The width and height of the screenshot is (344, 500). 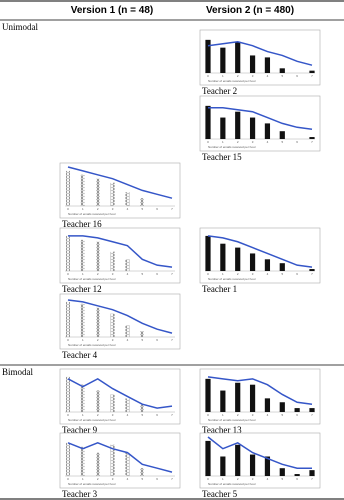 What do you see at coordinates (222, 157) in the screenshot?
I see `teacher-label: Teacher 15` at bounding box center [222, 157].